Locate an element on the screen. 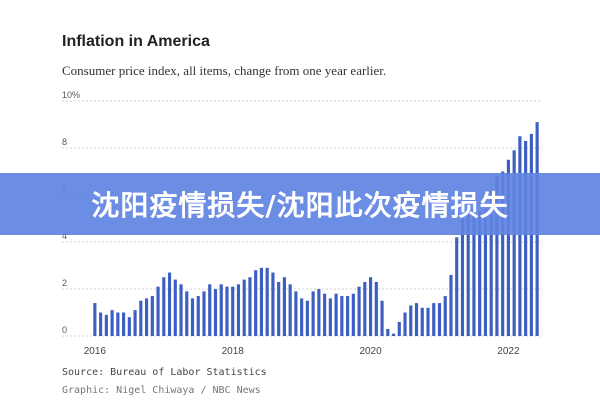 Image resolution: width=600 pixels, height=411 pixels. x-tick-label: 2022 is located at coordinates (508, 351).